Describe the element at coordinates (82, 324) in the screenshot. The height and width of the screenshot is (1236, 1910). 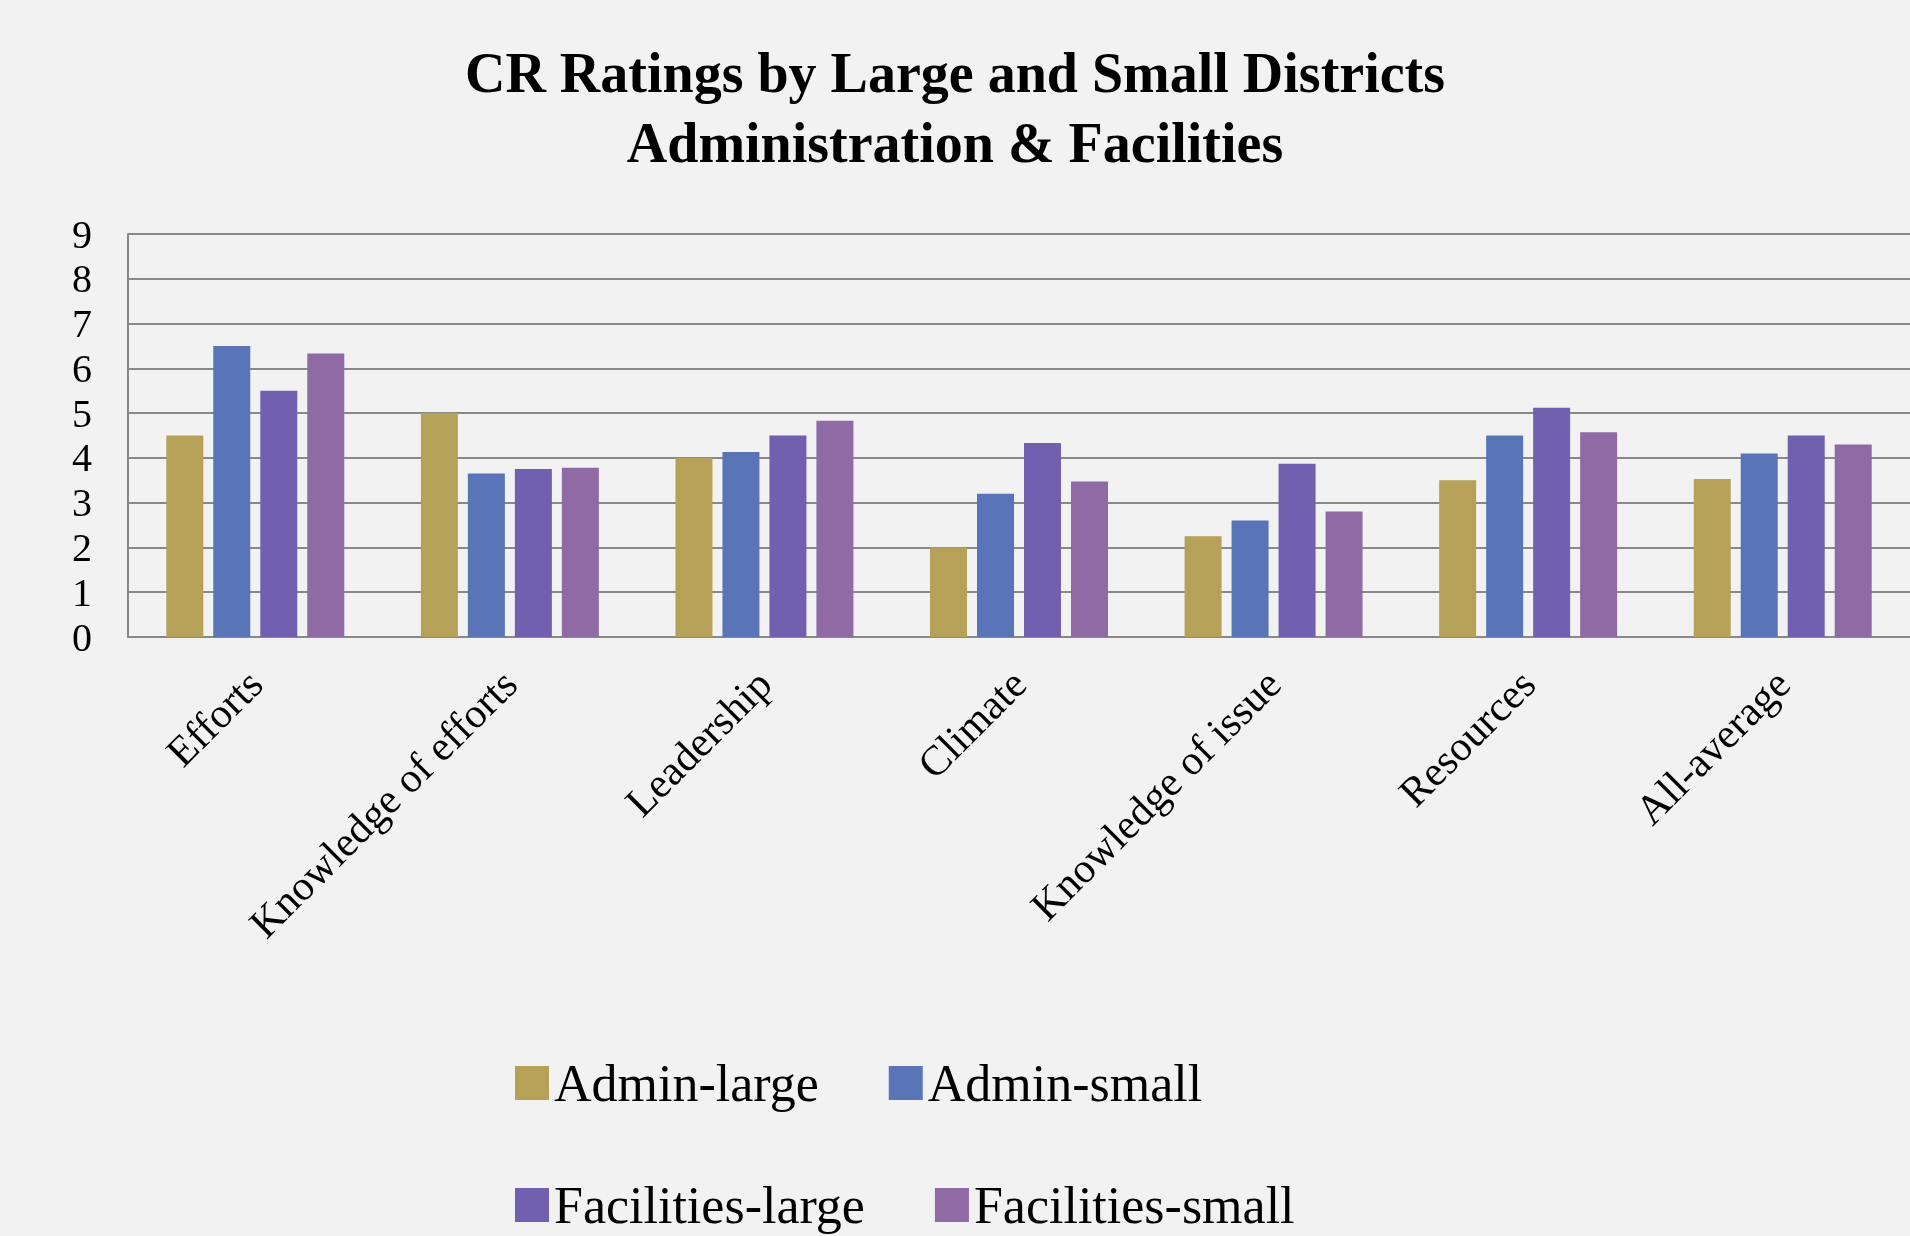
I see `y-tick-label: 7` at that location.